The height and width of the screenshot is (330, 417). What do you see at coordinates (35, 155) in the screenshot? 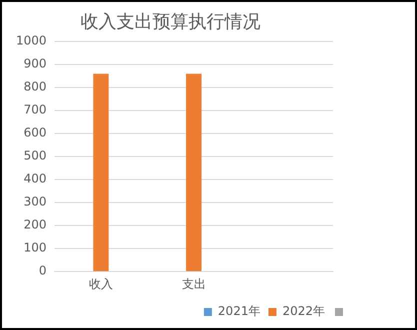
I see `y-tick-label: 500` at bounding box center [35, 155].